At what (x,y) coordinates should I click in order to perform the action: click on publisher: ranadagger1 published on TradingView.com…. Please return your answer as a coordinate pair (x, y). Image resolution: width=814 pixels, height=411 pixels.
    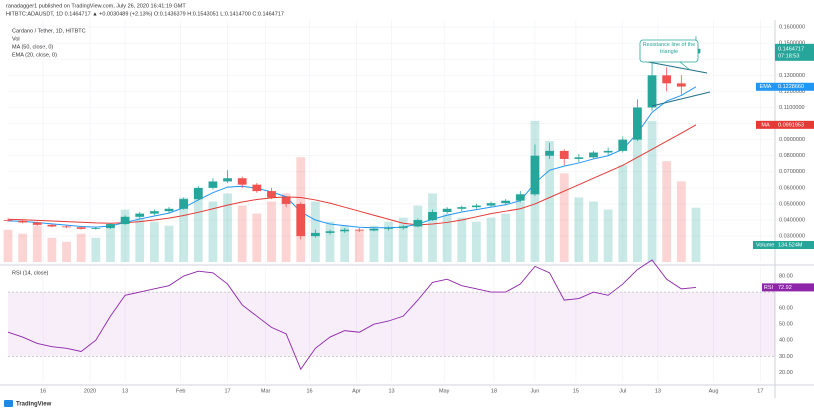
    Looking at the image, I should click on (96, 6).